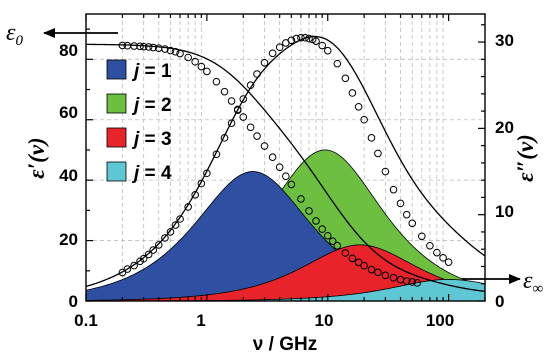 Image resolution: width=549 pixels, height=356 pixels. Describe the element at coordinates (73, 301) in the screenshot. I see `y-left-tick-label-0: 0` at that location.